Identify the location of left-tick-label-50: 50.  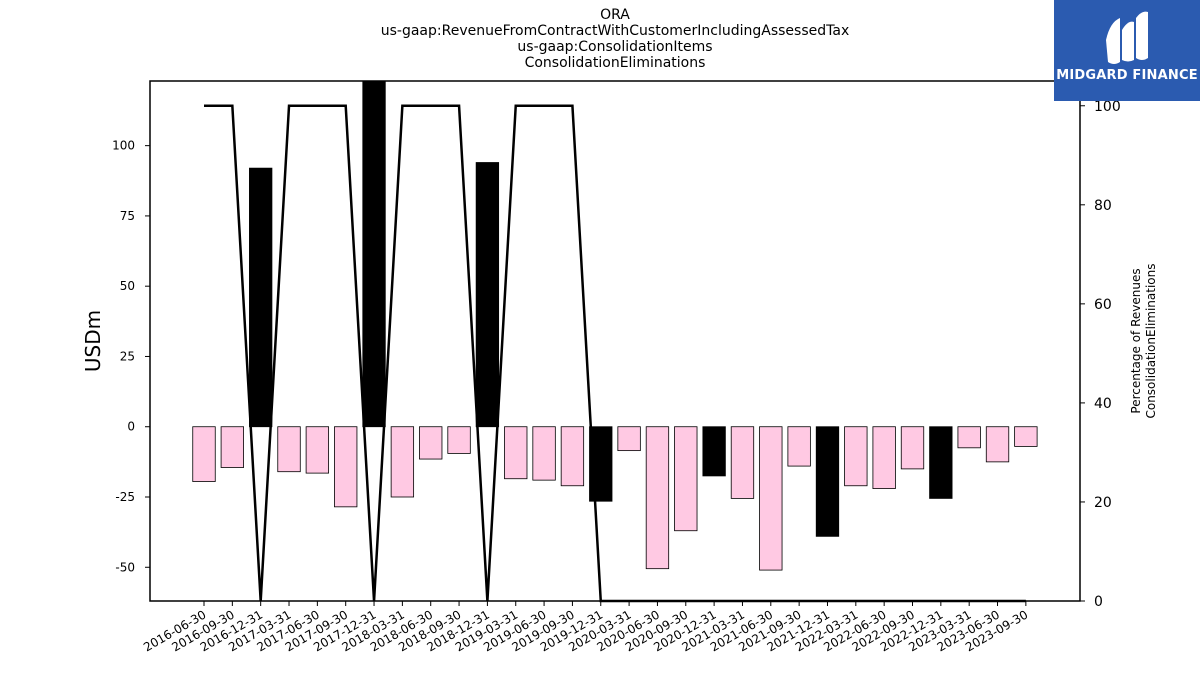
(127, 286).